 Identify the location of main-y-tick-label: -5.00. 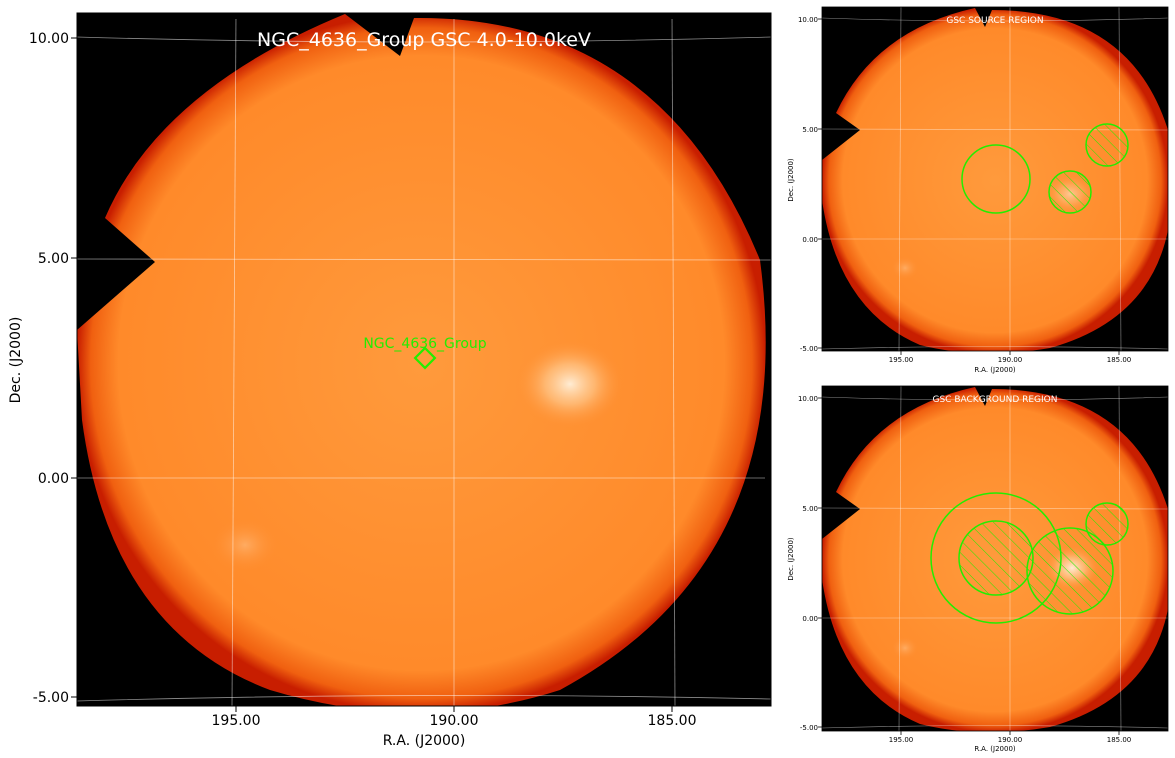
(51, 698).